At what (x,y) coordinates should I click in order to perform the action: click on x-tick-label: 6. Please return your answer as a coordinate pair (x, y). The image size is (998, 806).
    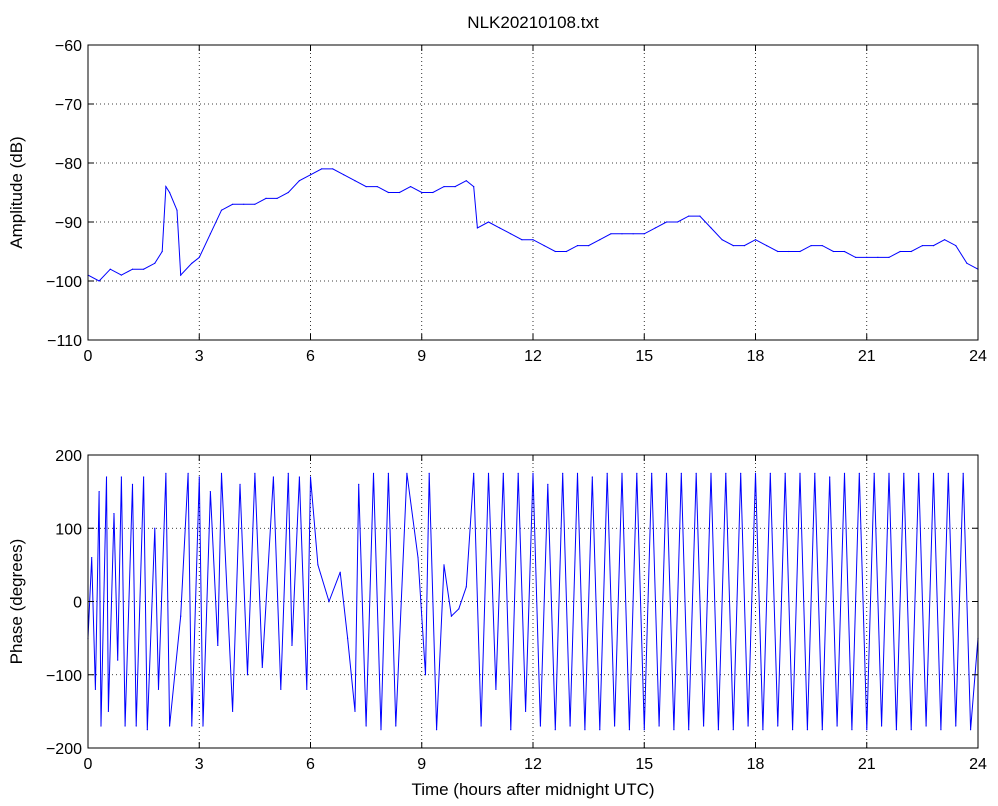
    Looking at the image, I should click on (310, 764).